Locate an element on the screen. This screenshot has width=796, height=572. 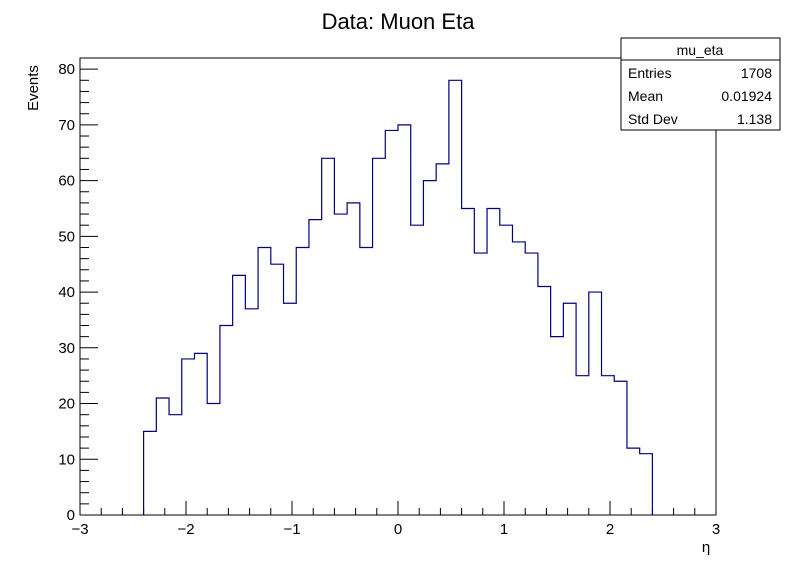
x-tick-label: 1 is located at coordinates (504, 529).